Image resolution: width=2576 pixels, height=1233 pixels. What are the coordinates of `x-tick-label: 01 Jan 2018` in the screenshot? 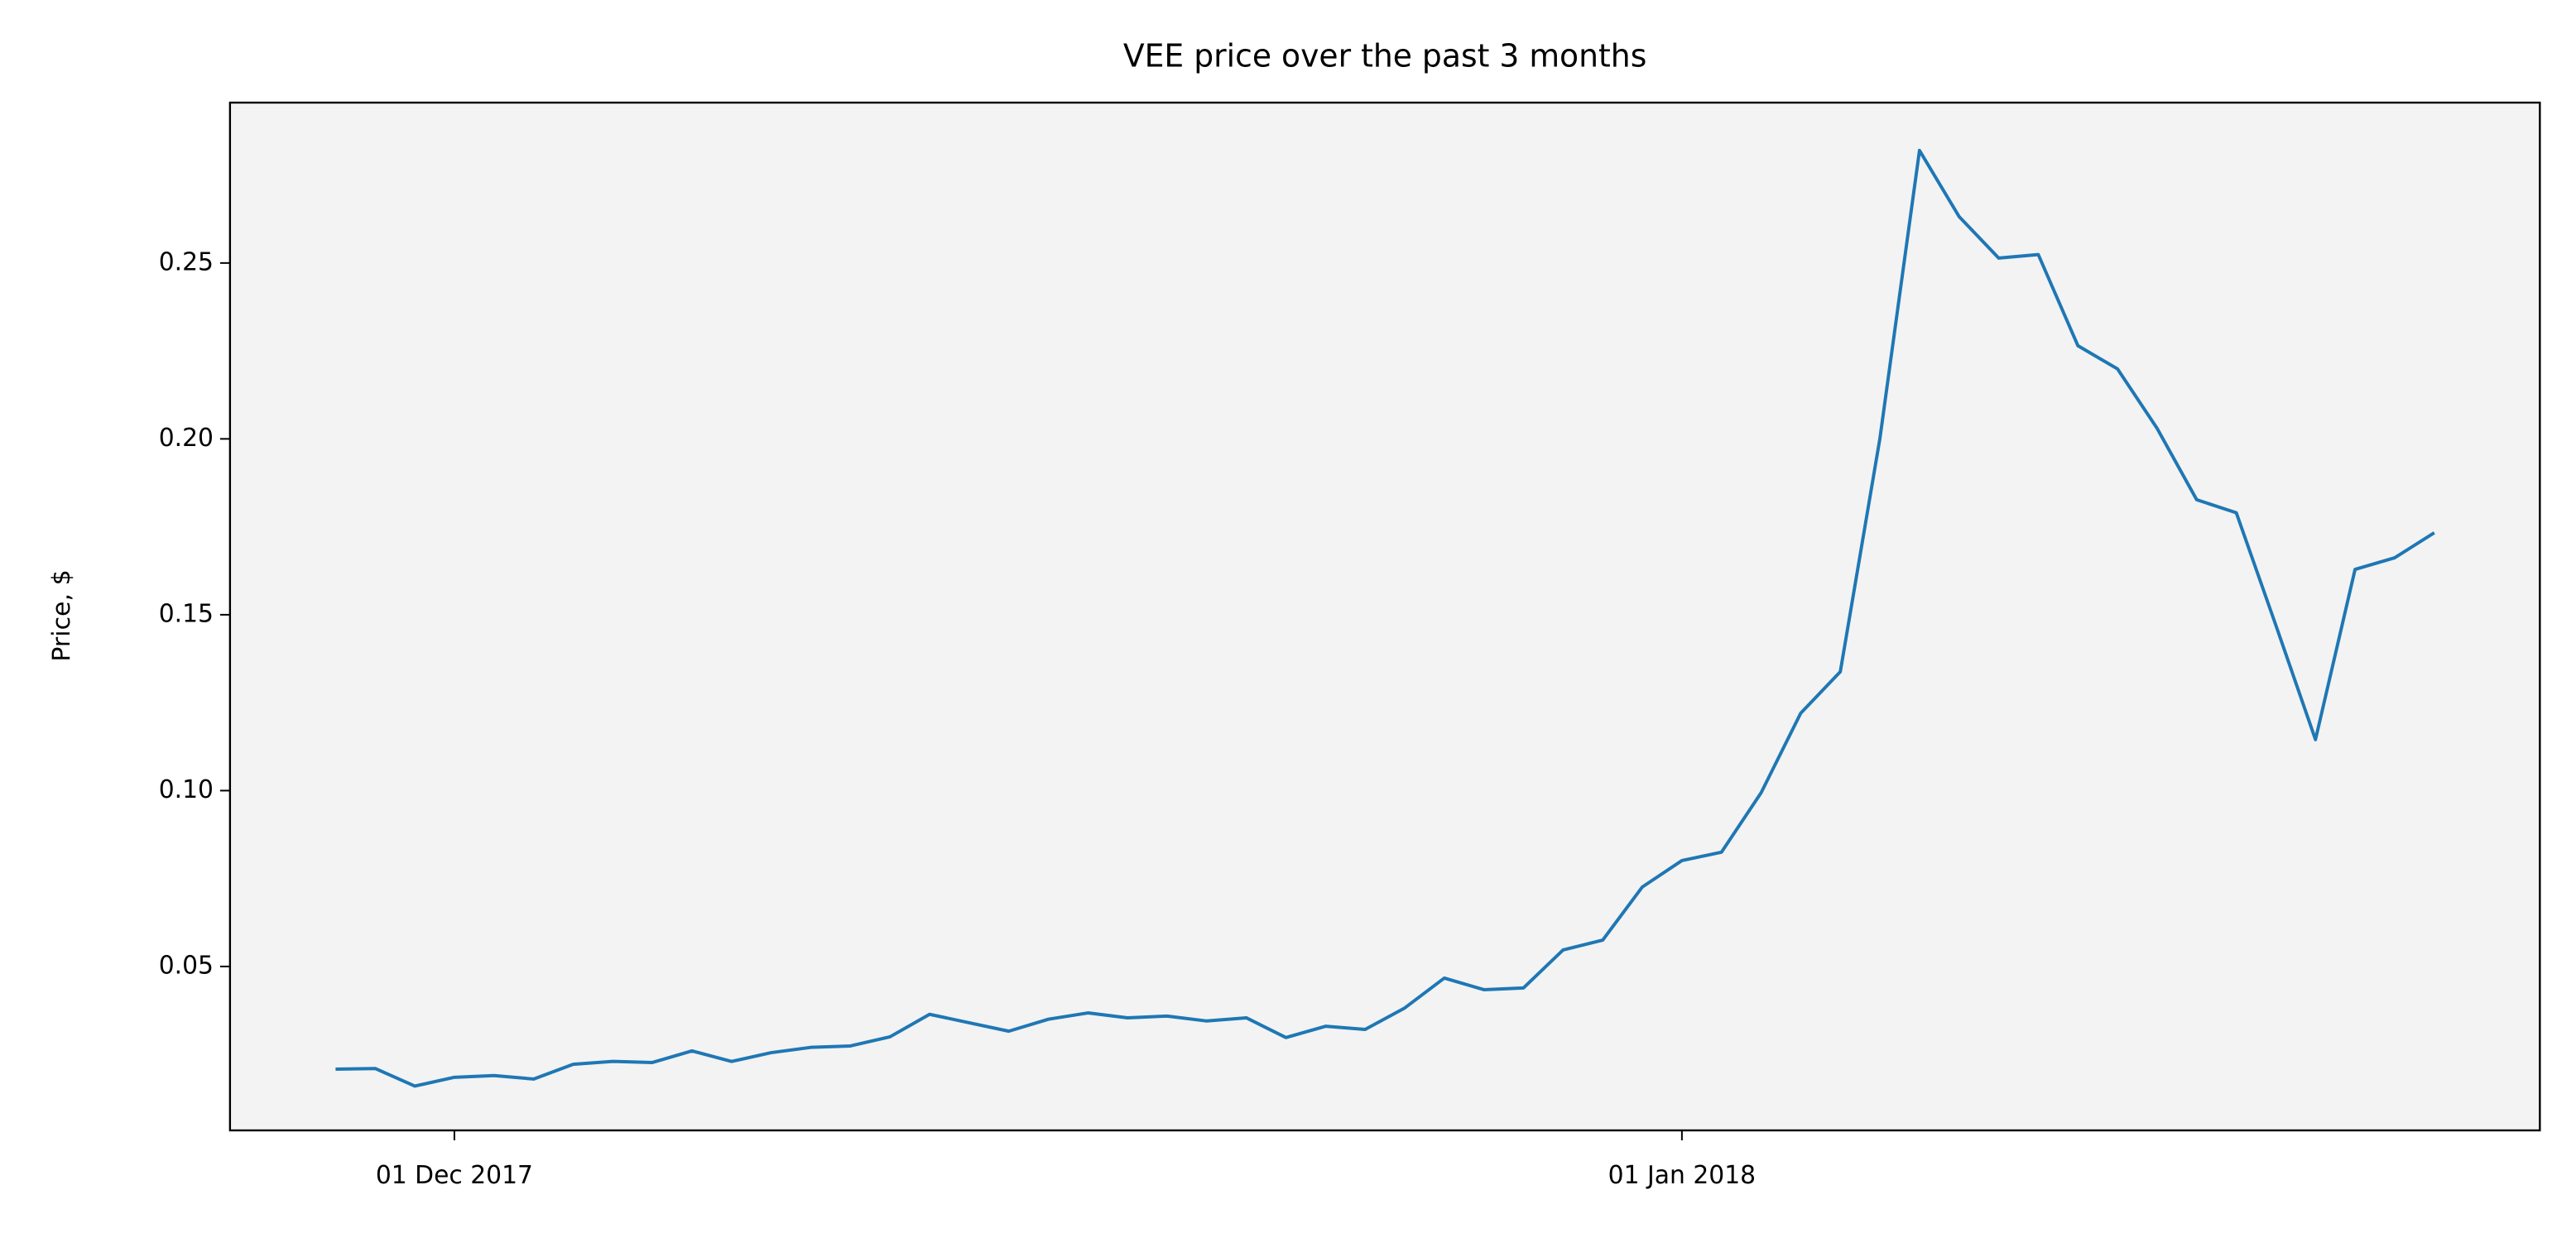 It's located at (1682, 1175).